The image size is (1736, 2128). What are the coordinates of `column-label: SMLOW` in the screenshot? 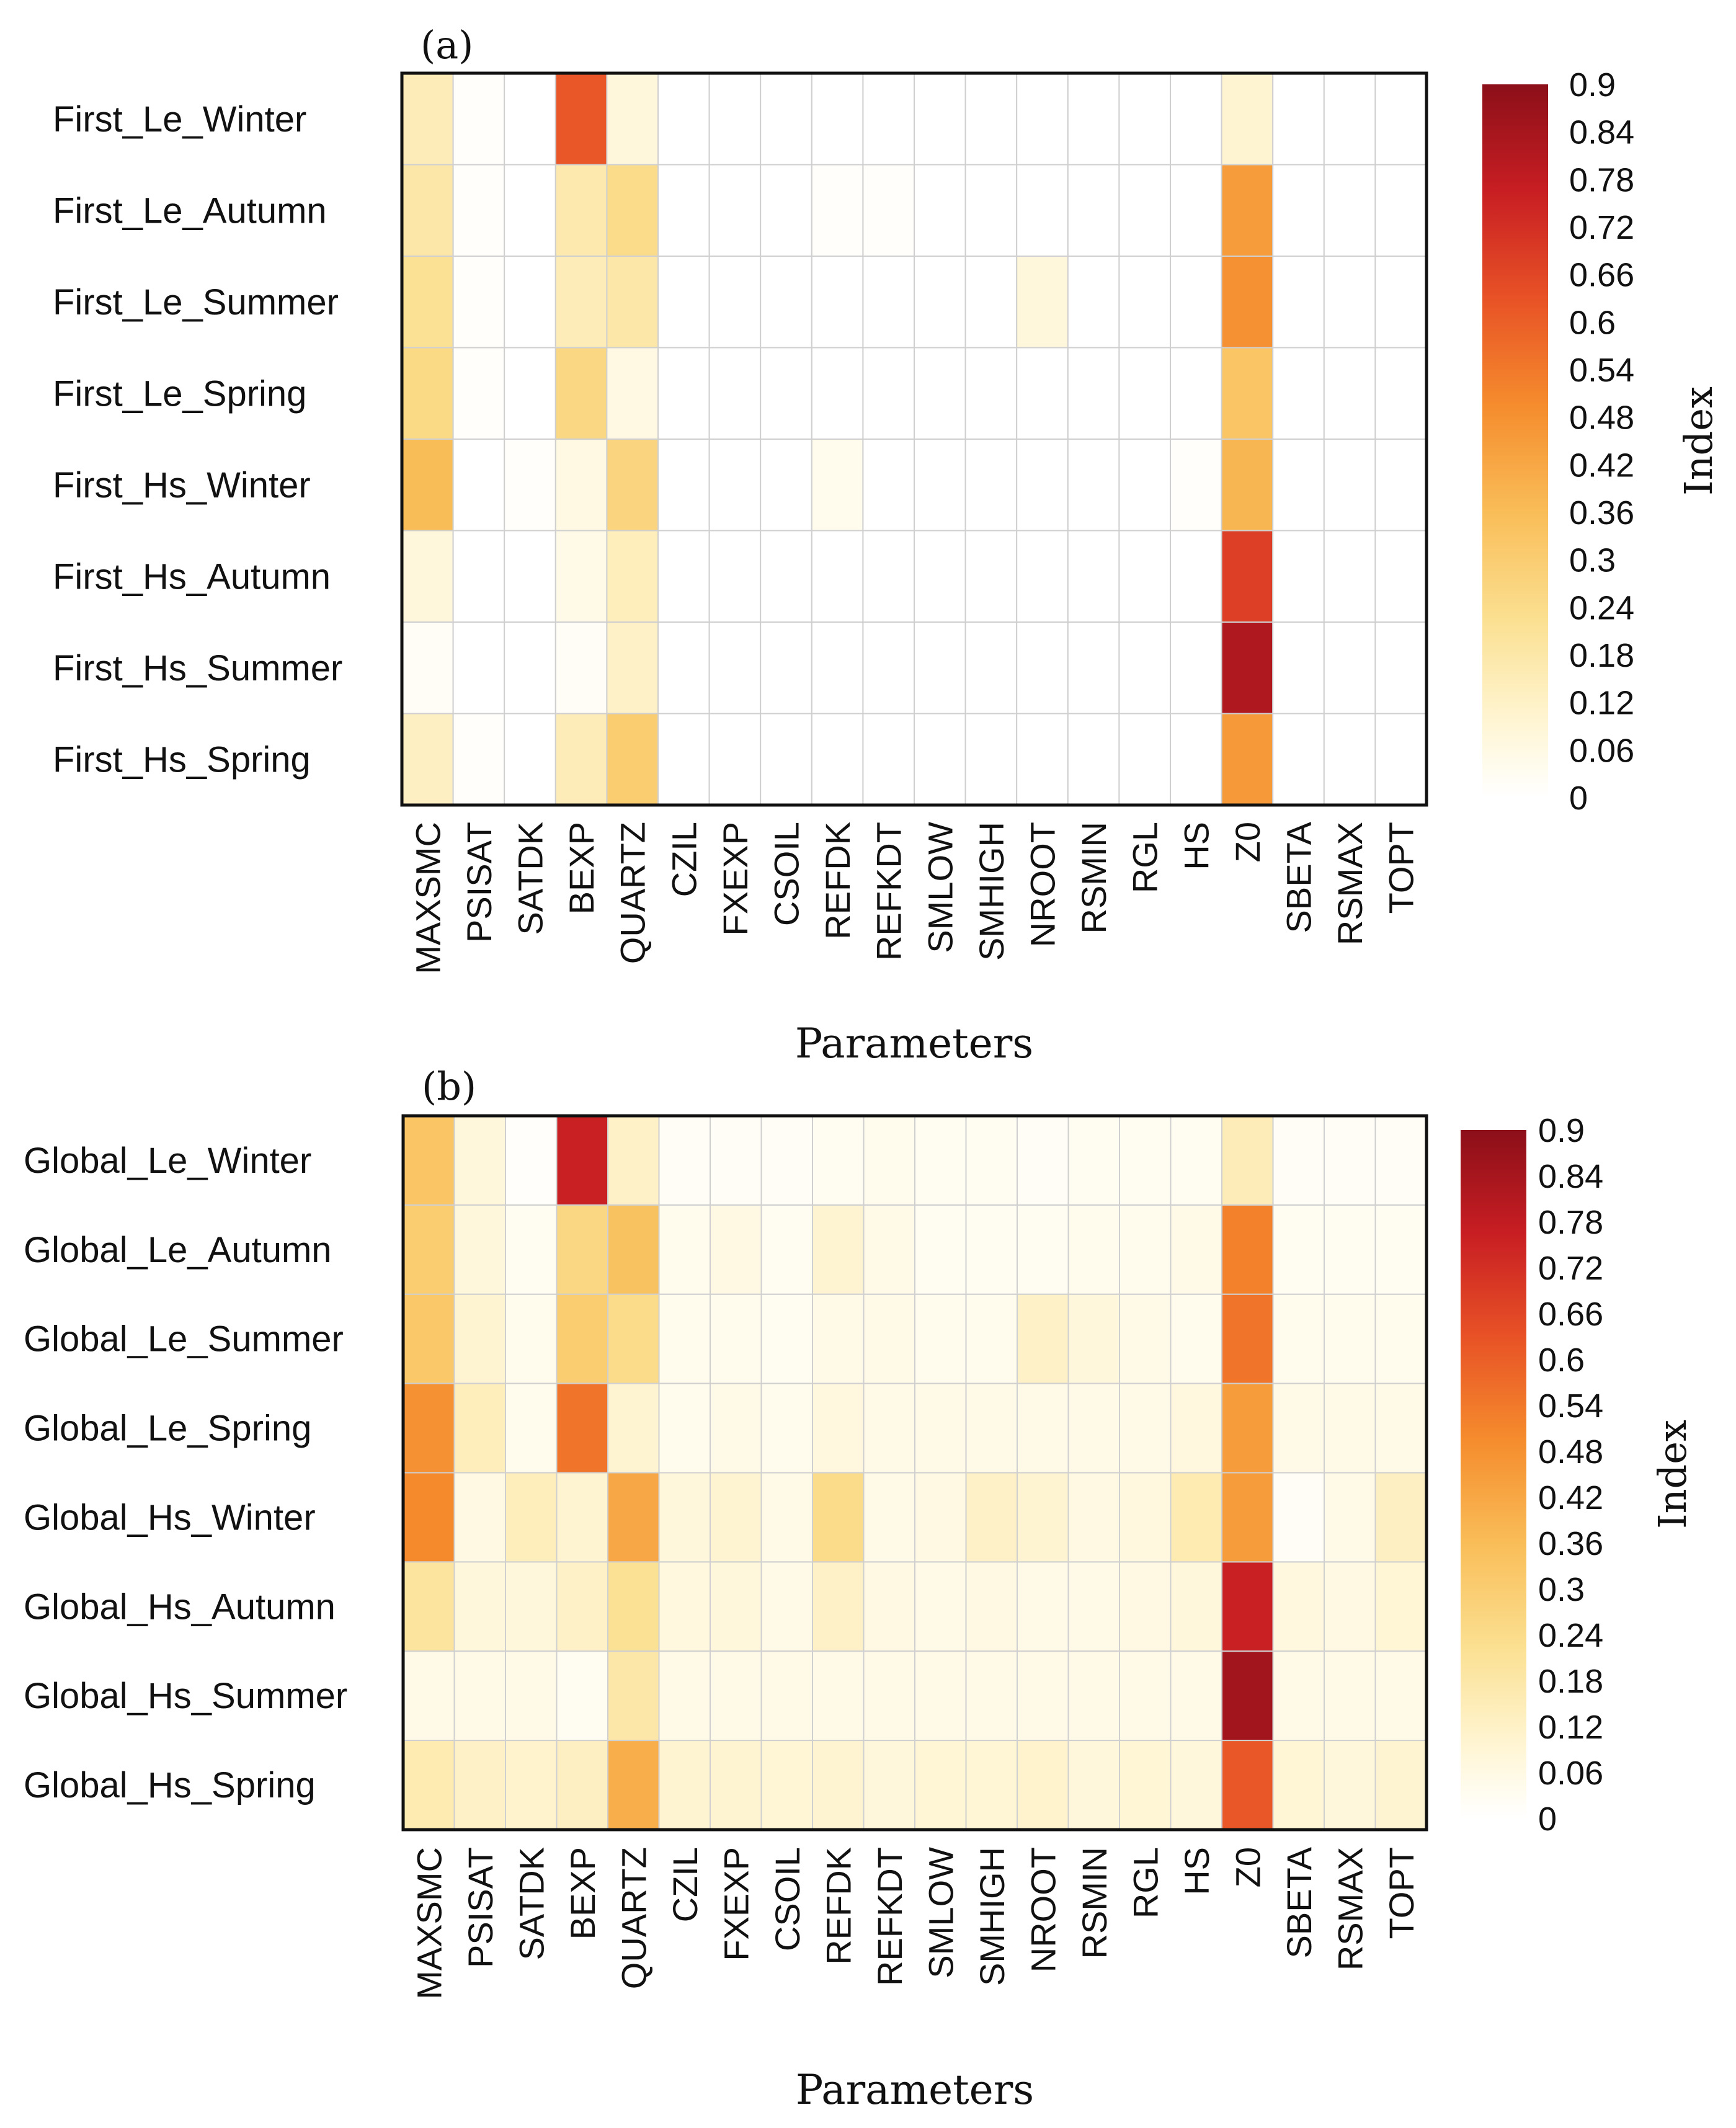 It's located at (940, 1913).